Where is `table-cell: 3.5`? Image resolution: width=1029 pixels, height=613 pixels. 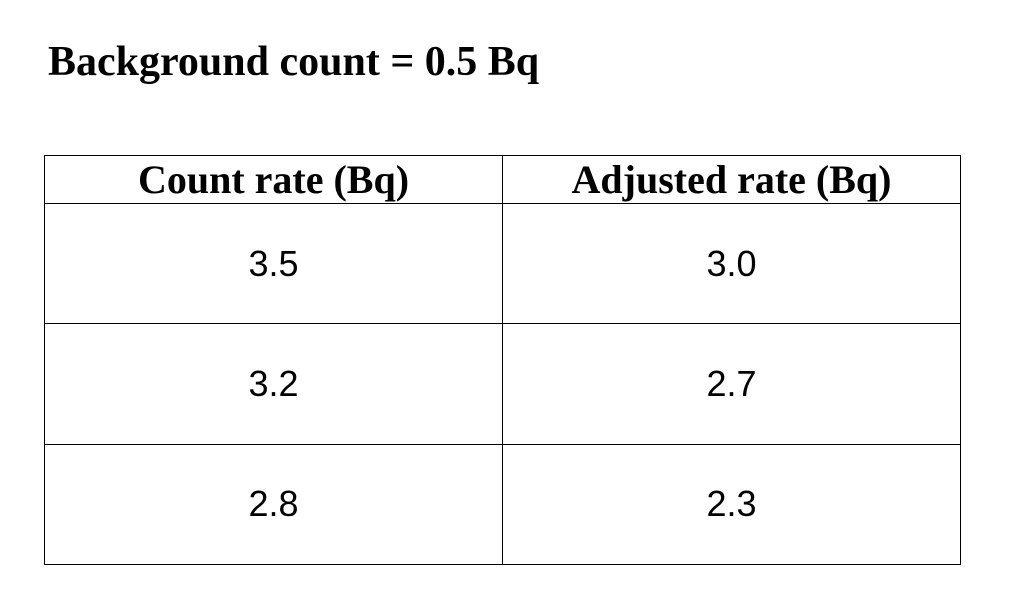 table-cell: 3.5 is located at coordinates (273, 263).